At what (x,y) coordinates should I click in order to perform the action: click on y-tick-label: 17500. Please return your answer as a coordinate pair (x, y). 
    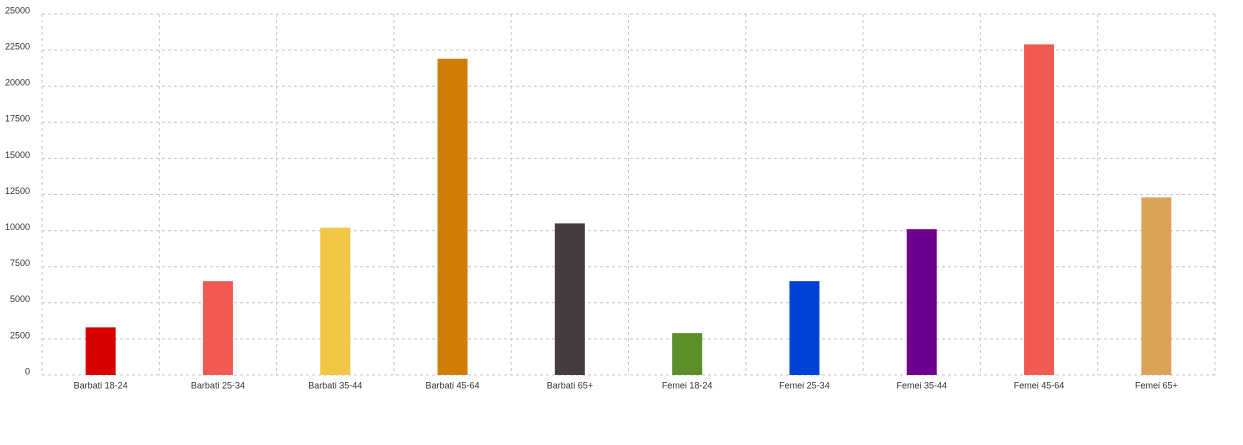
    Looking at the image, I should click on (17, 119).